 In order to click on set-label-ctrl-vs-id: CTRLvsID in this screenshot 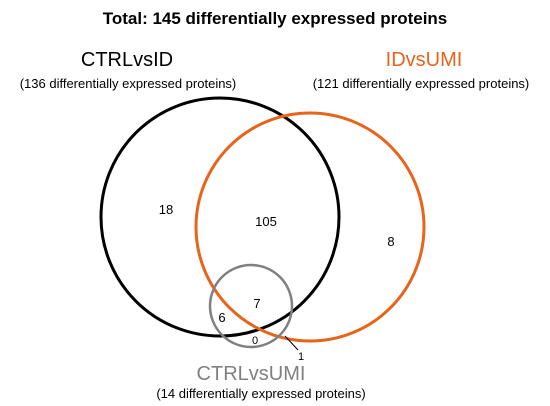, I will do `click(127, 60)`.